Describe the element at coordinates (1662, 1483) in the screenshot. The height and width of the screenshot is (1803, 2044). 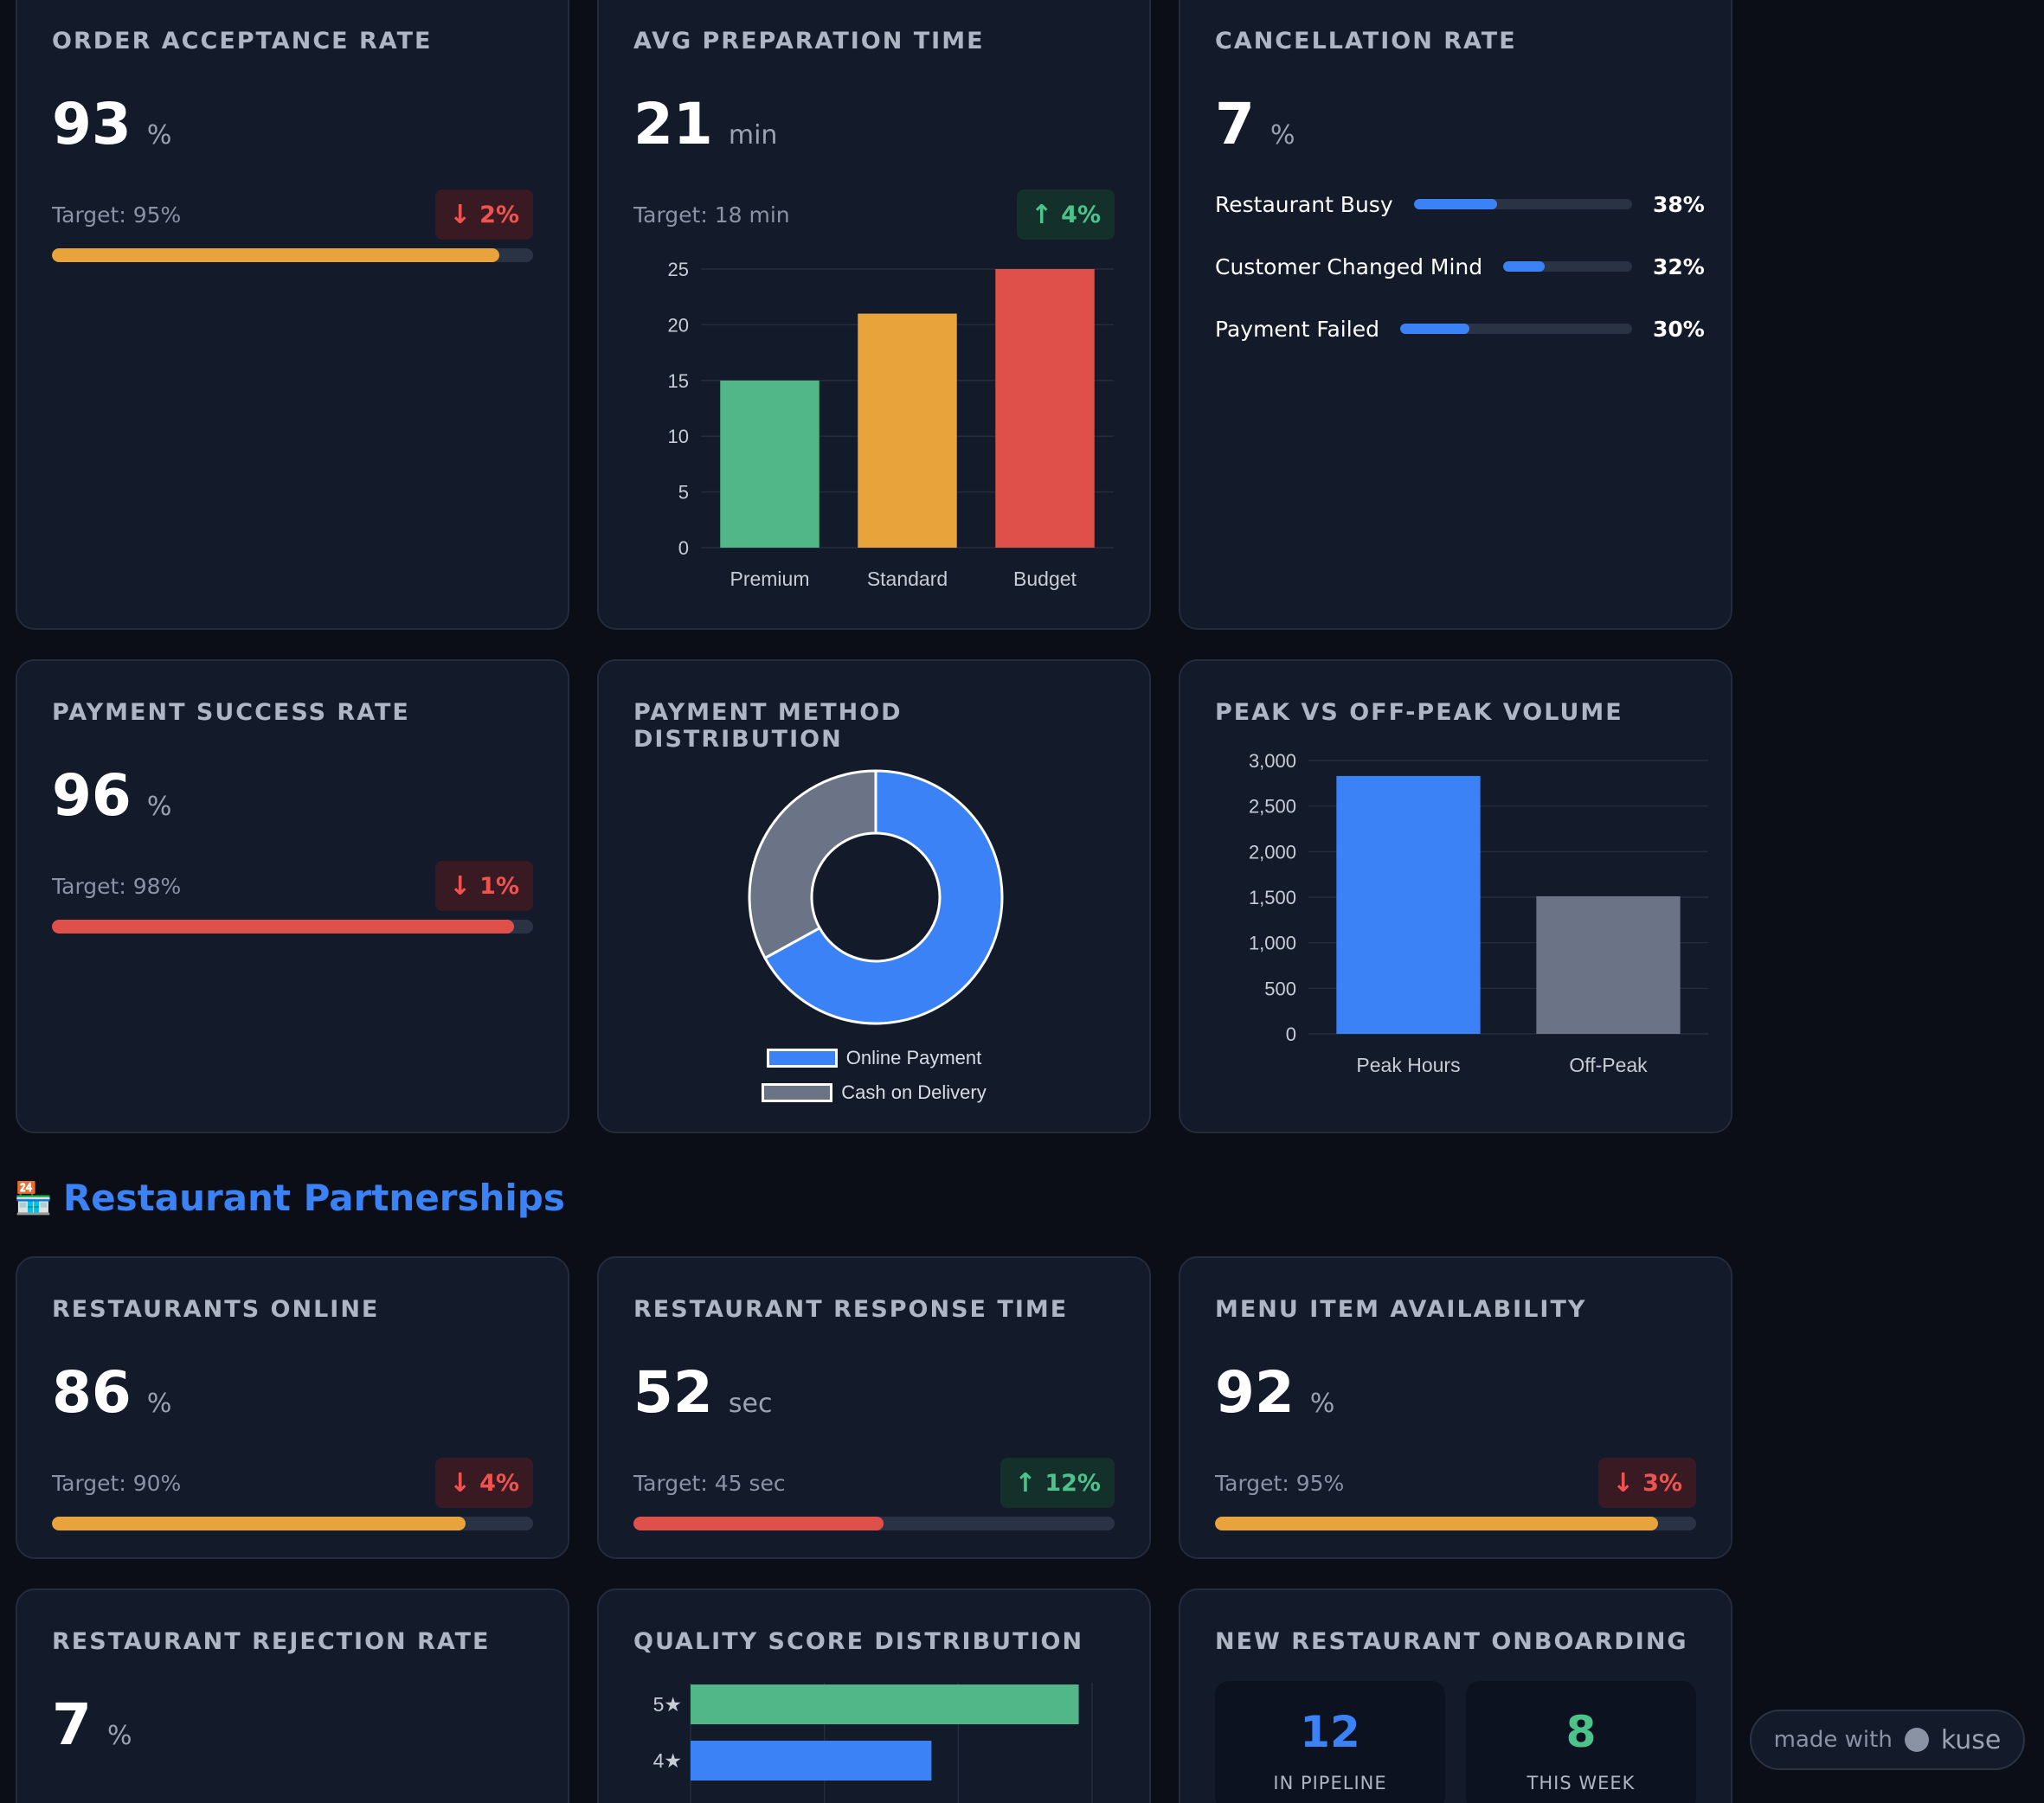
I see `trend-value: 3%` at that location.